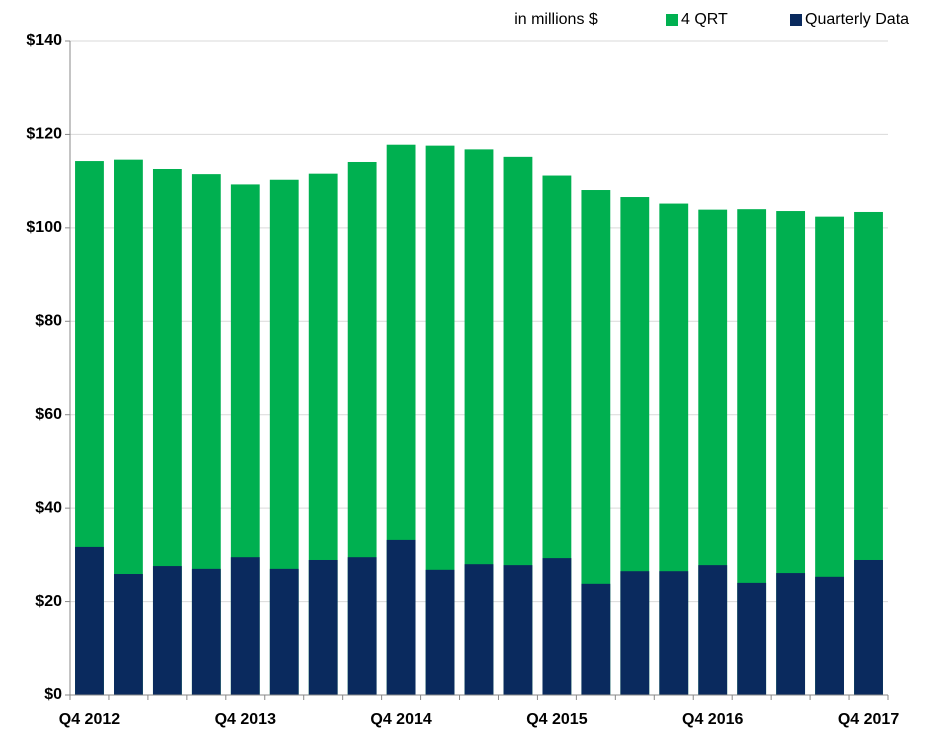 Image resolution: width=938 pixels, height=732 pixels. What do you see at coordinates (704, 19) in the screenshot?
I see `legend-label: 4 QRT` at bounding box center [704, 19].